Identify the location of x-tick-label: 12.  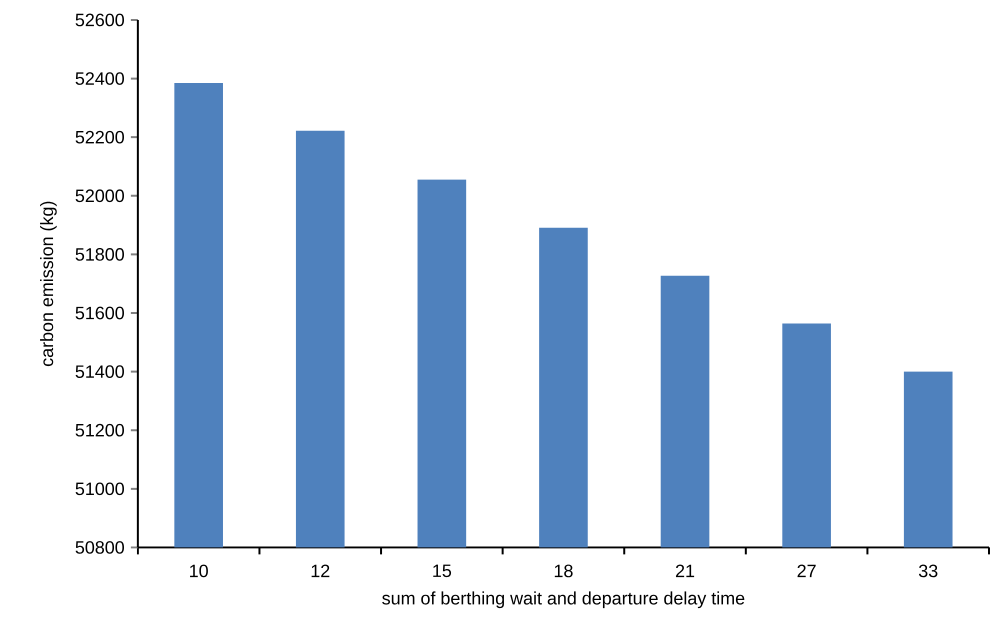
(321, 570).